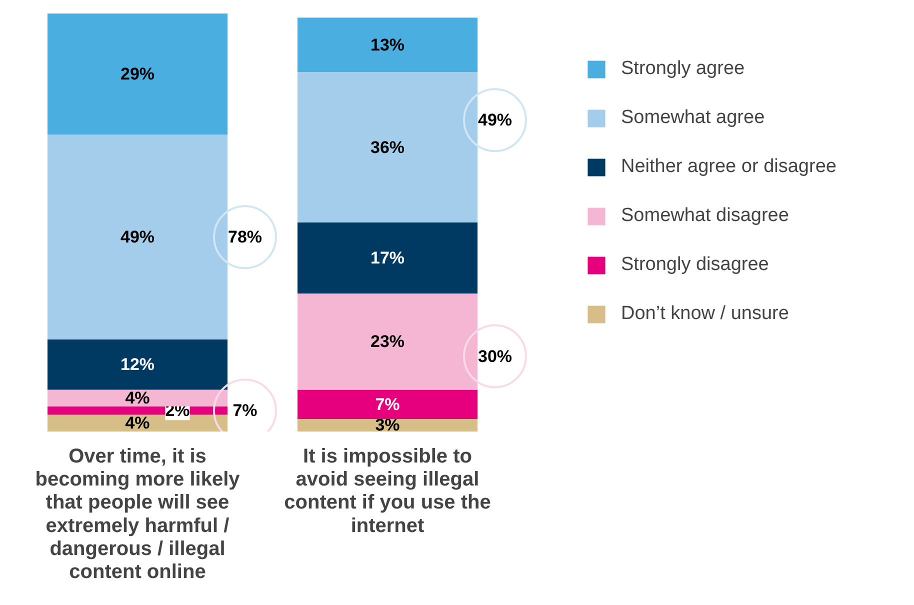 This screenshot has width=914, height=605. I want to click on legend-label: Somewhat disagree, so click(705, 216).